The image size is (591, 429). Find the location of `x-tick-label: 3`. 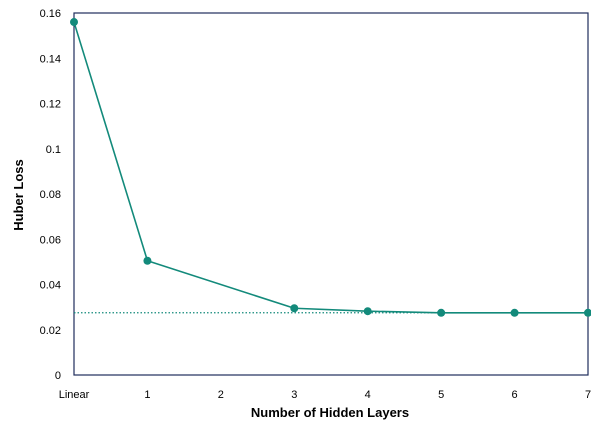

x-tick-label: 3 is located at coordinates (294, 395).